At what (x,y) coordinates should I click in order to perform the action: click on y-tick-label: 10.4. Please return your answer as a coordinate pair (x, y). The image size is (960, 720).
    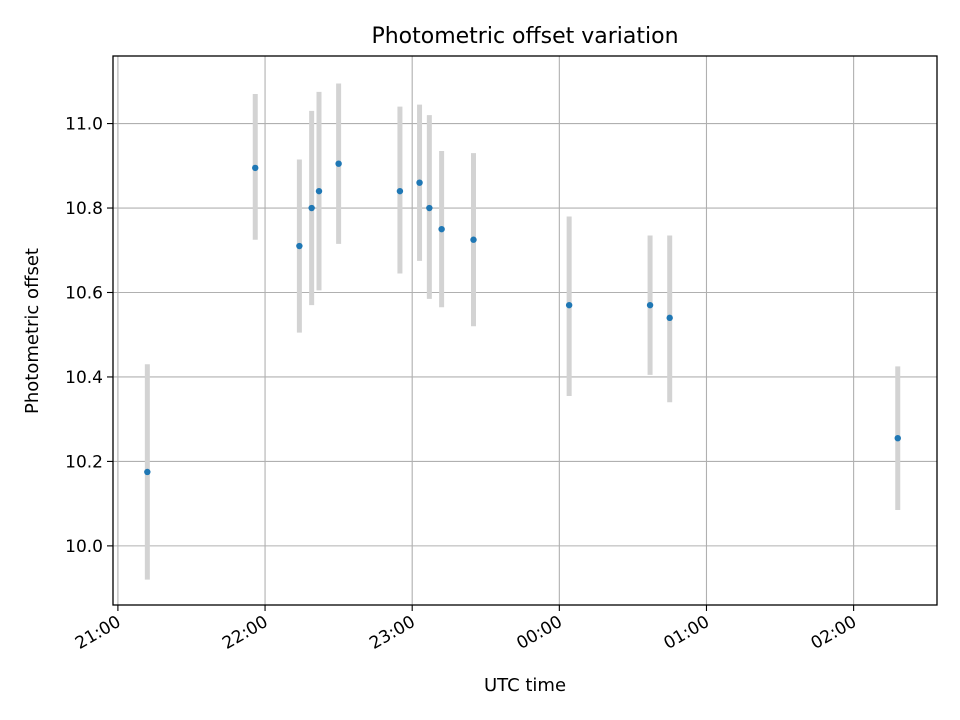
    Looking at the image, I should click on (84, 378).